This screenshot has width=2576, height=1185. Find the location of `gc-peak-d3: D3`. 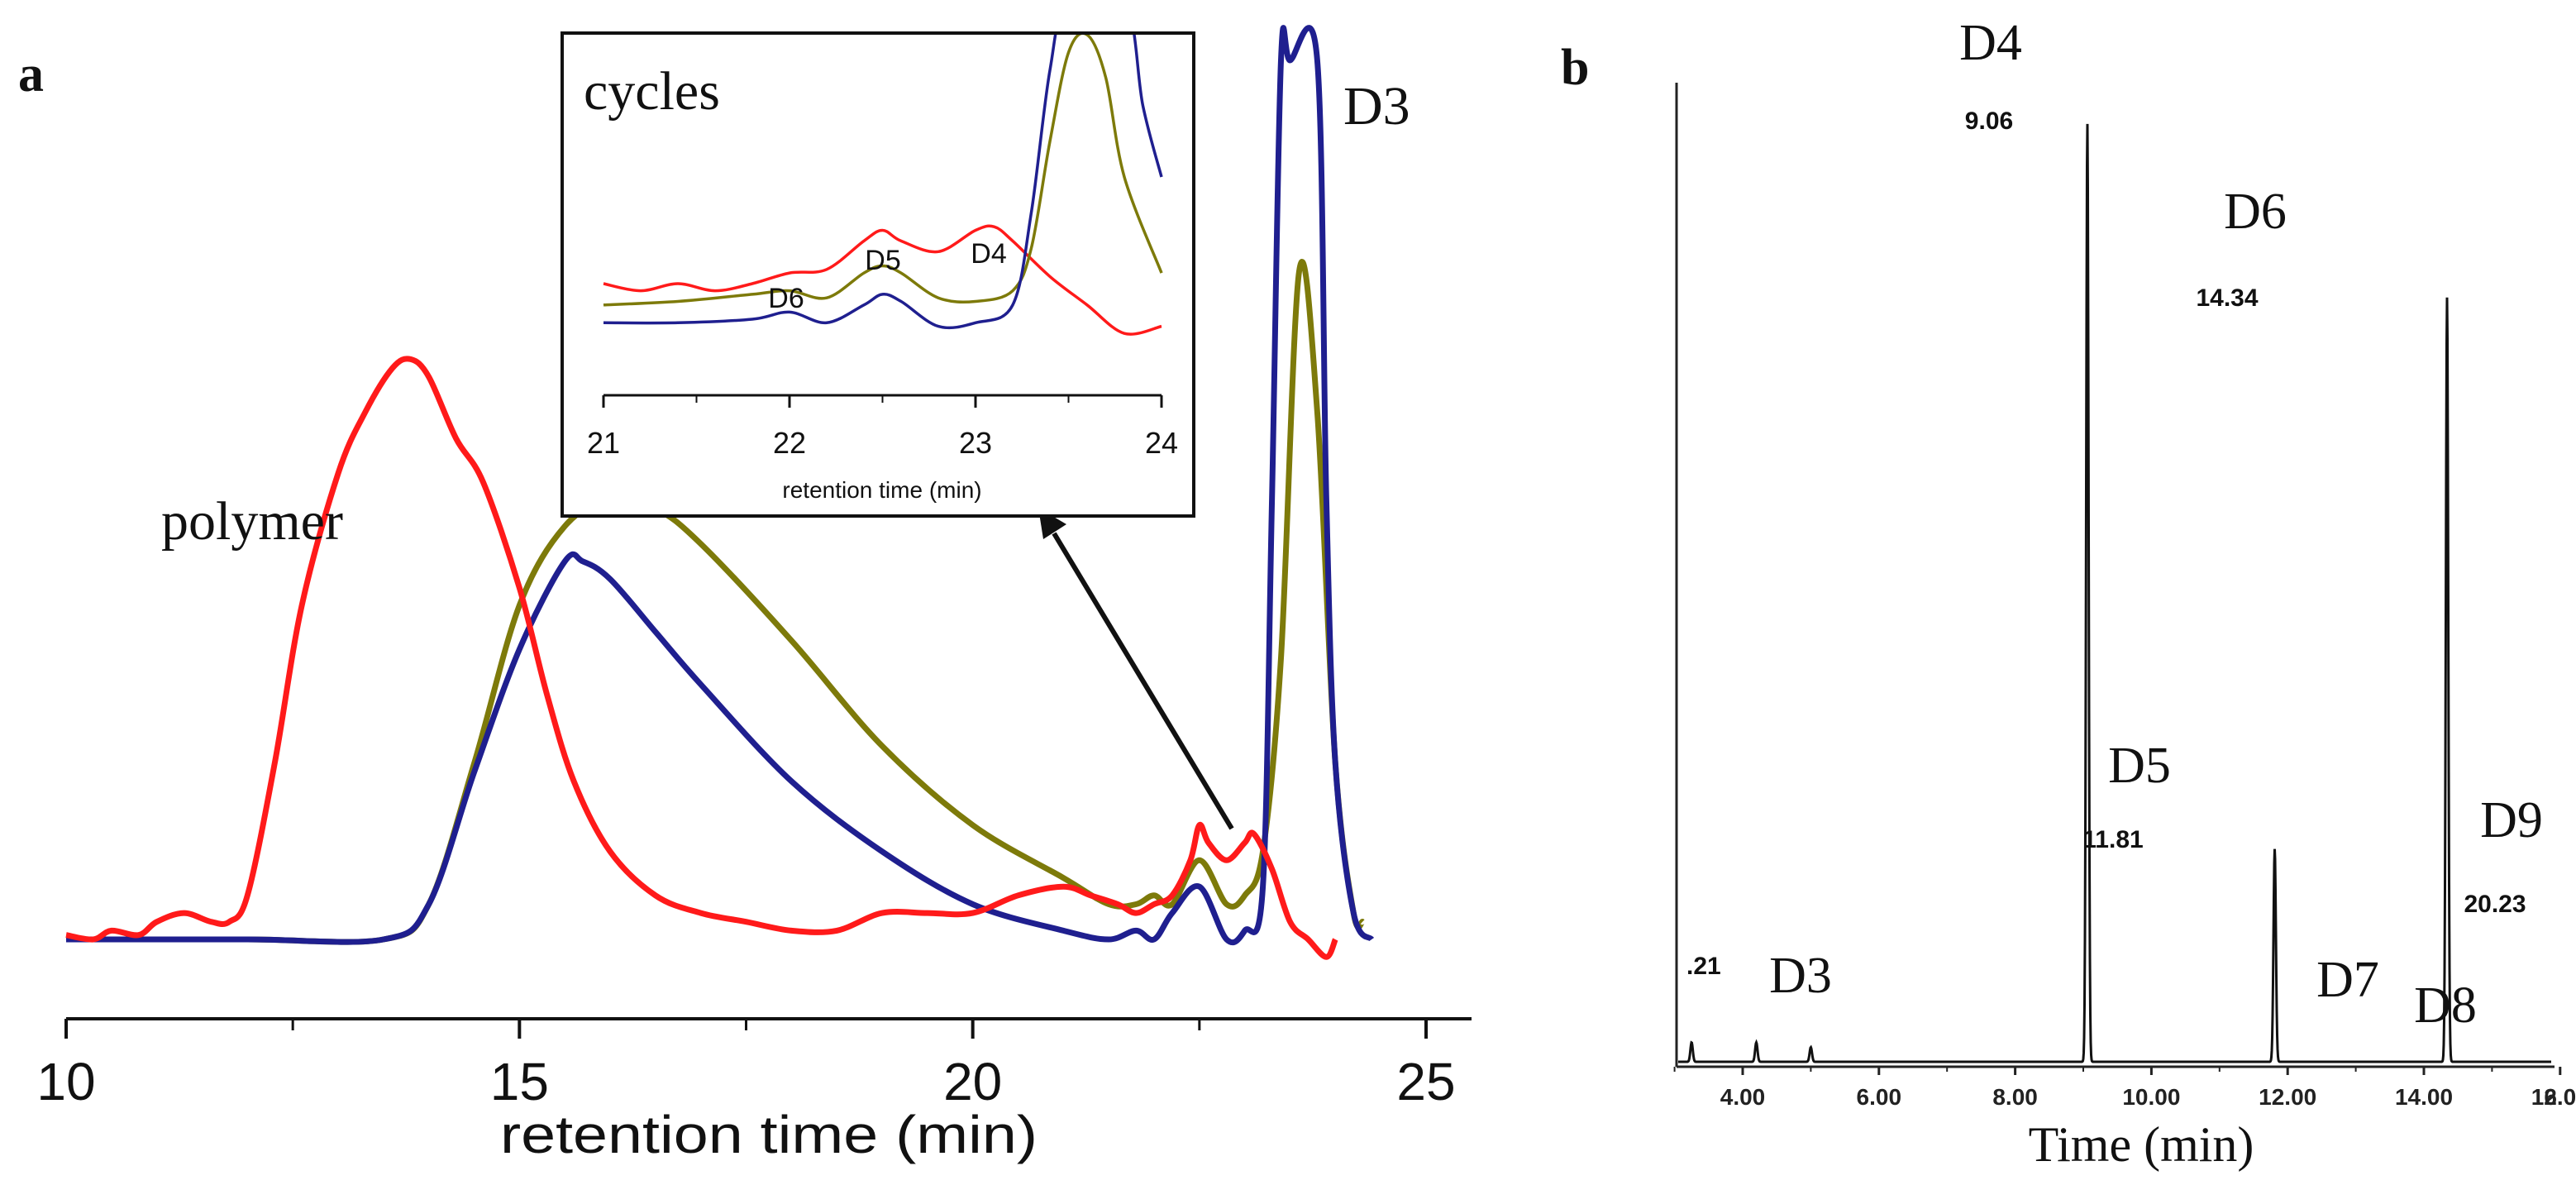

gc-peak-d3: D3 is located at coordinates (1800, 976).